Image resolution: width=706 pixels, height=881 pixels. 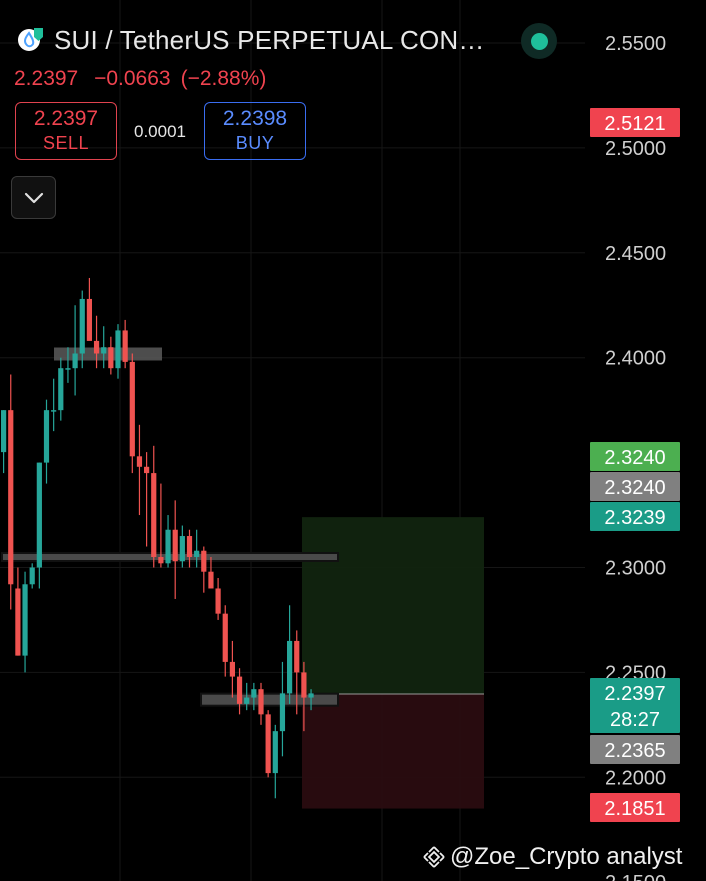 I want to click on y-tick-label: 2.1500, so click(x=635, y=876).